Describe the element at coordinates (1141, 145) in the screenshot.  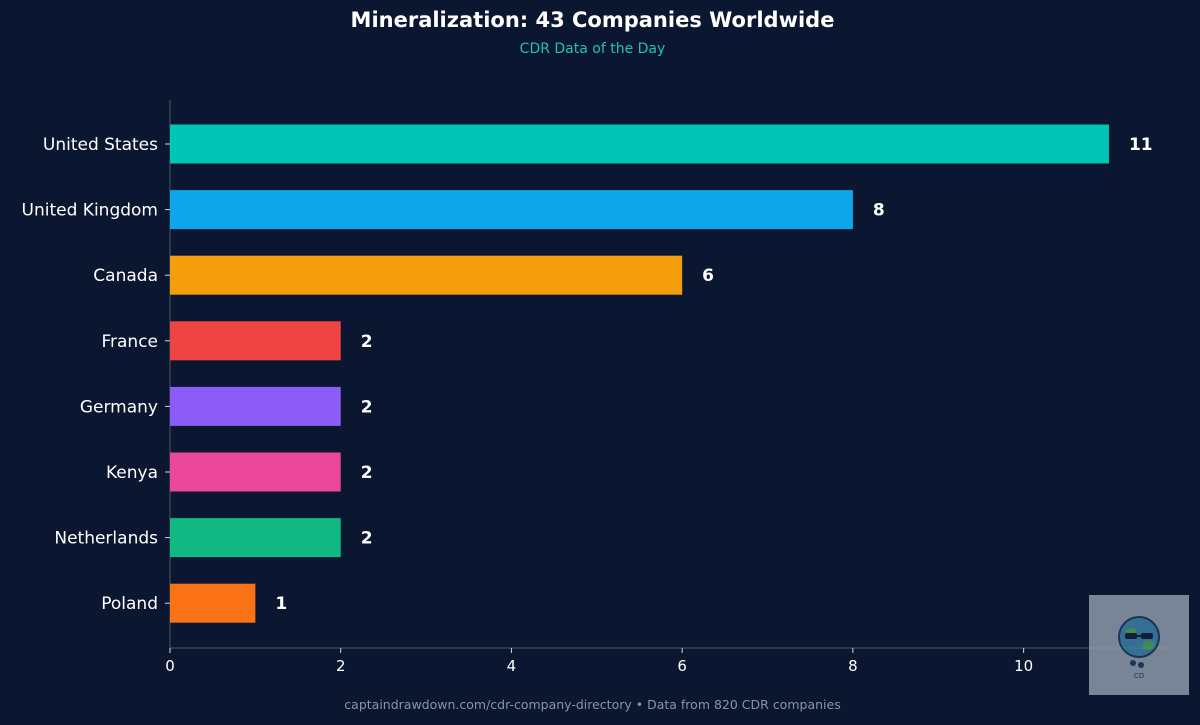
I see `data-label: 11` at that location.